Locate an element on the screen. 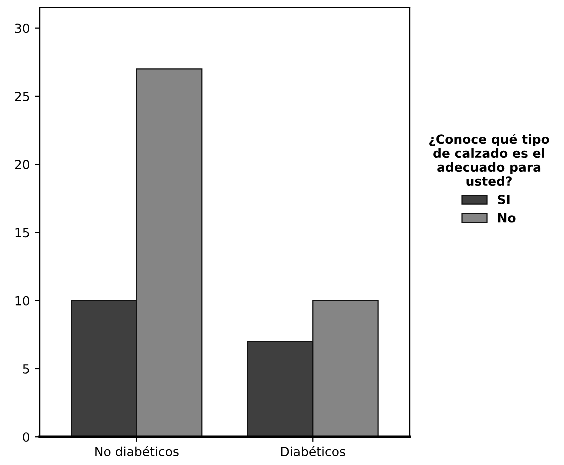 Image resolution: width=564 pixels, height=465 pixels. y-tick-label: 5 is located at coordinates (26, 369).